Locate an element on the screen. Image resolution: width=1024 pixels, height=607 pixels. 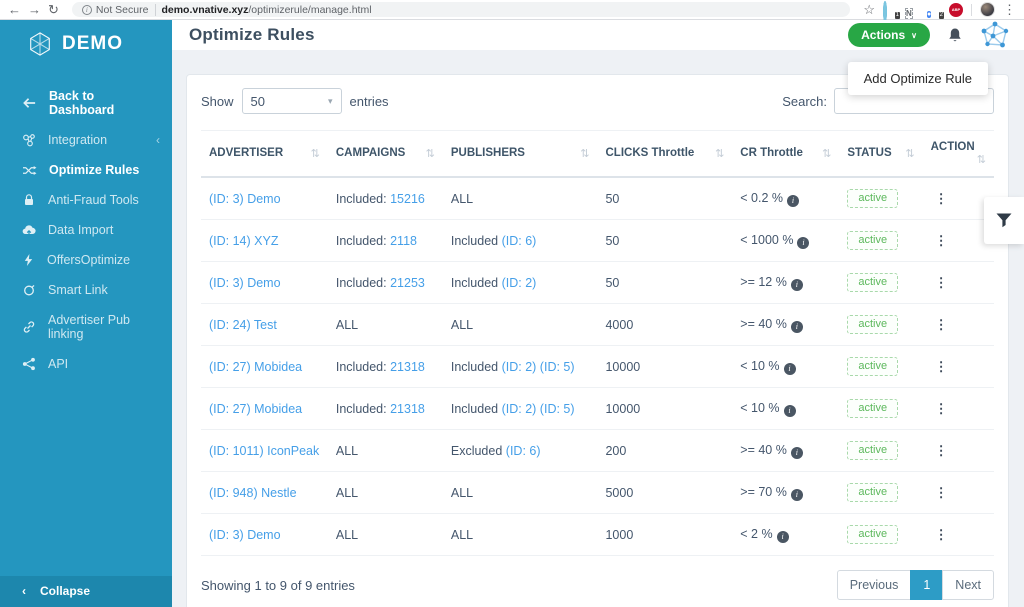
advertiser-link: (ID: 24) Test is located at coordinates (243, 324).